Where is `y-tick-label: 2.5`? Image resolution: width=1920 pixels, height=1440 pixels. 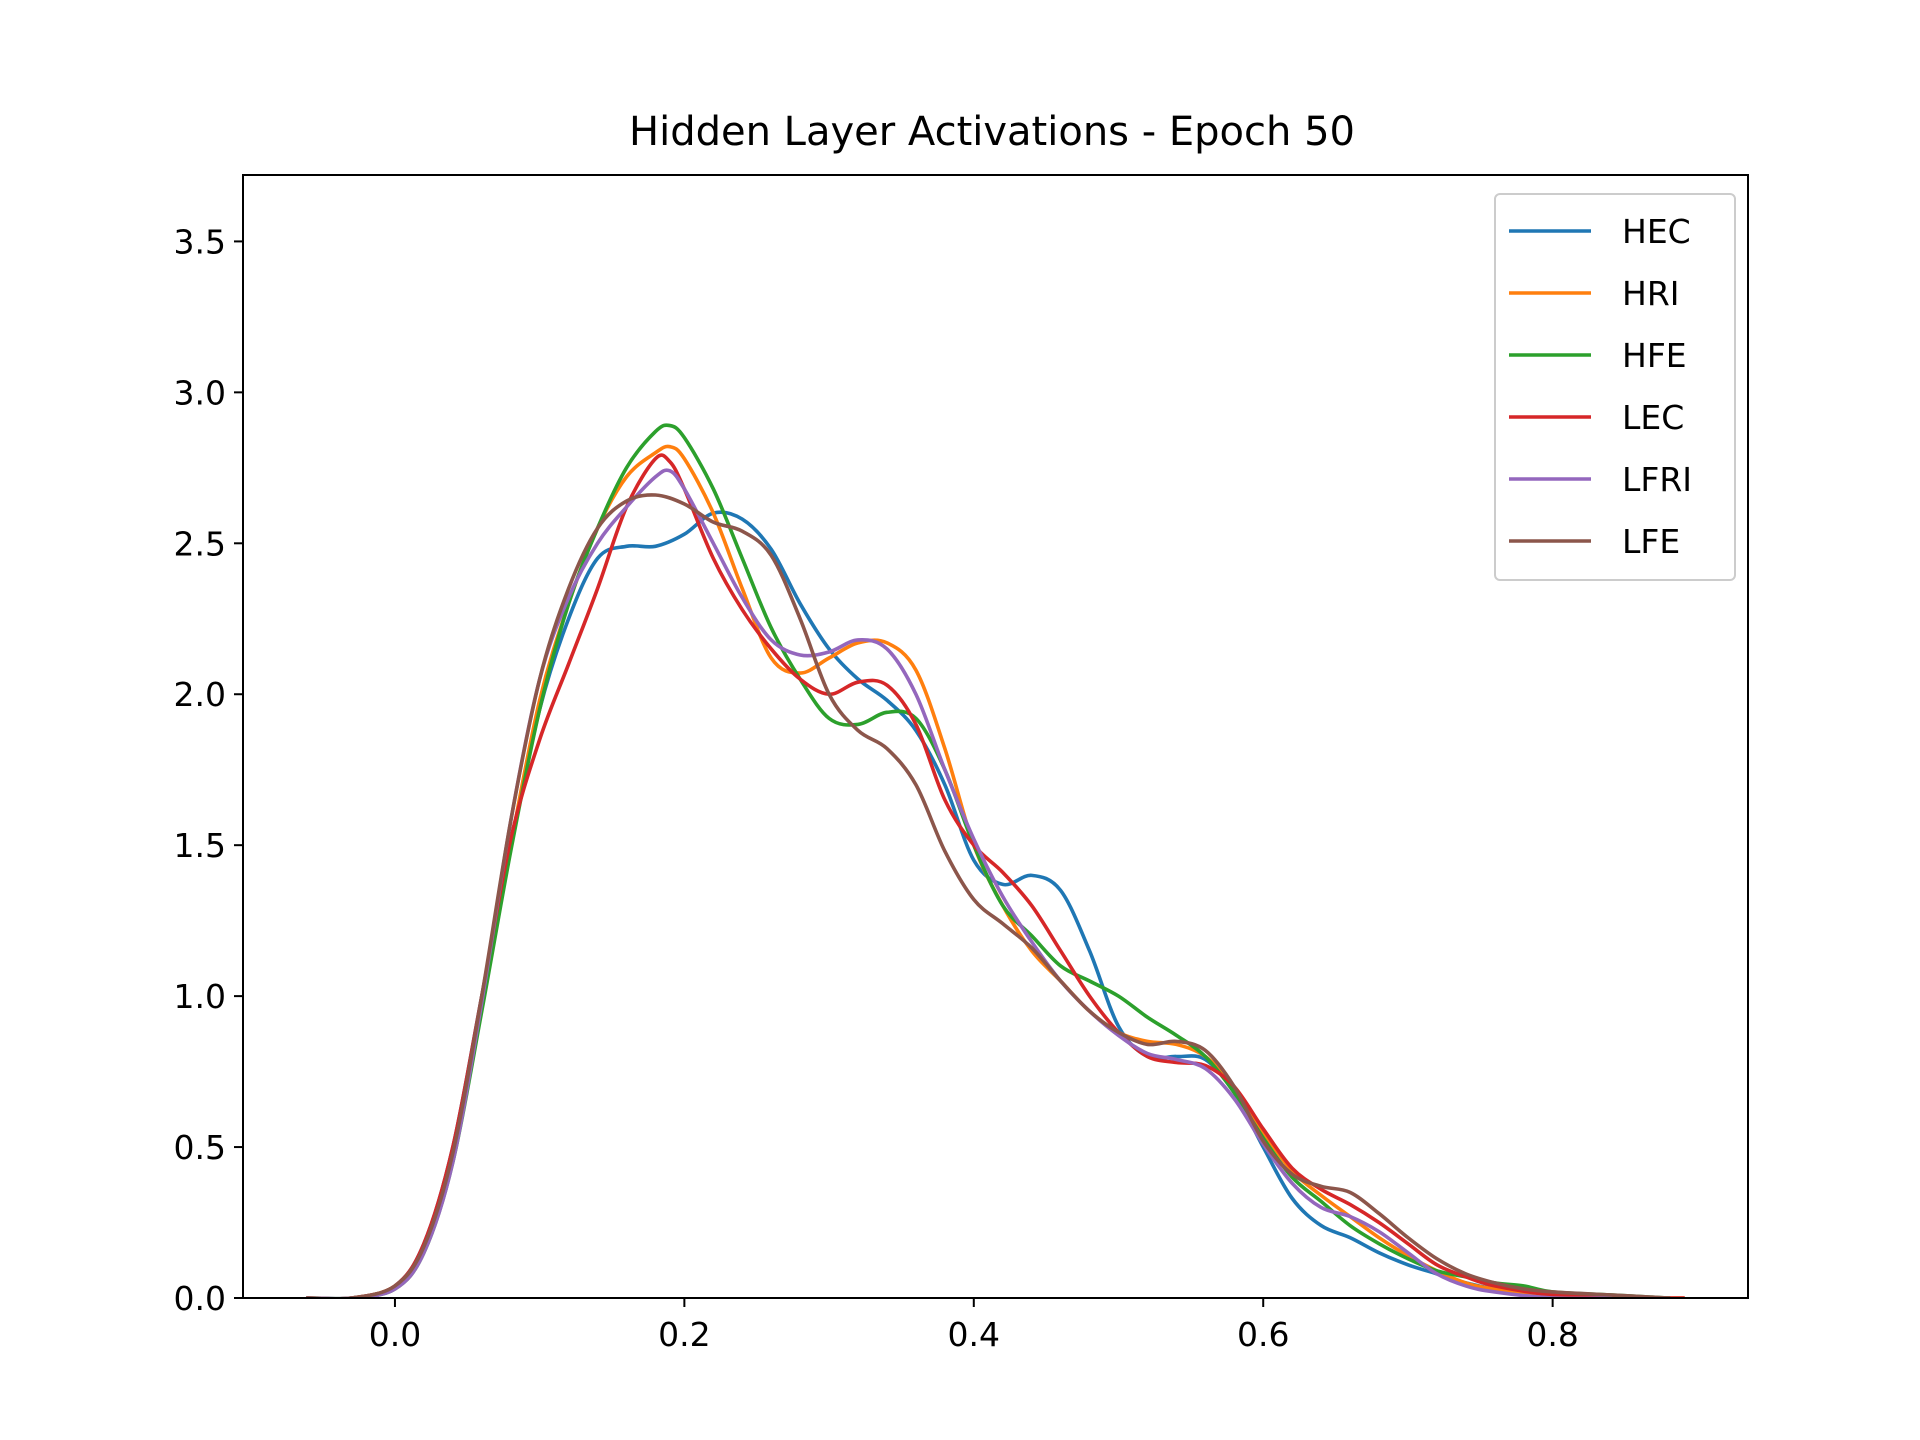 y-tick-label: 2.5 is located at coordinates (200, 543).